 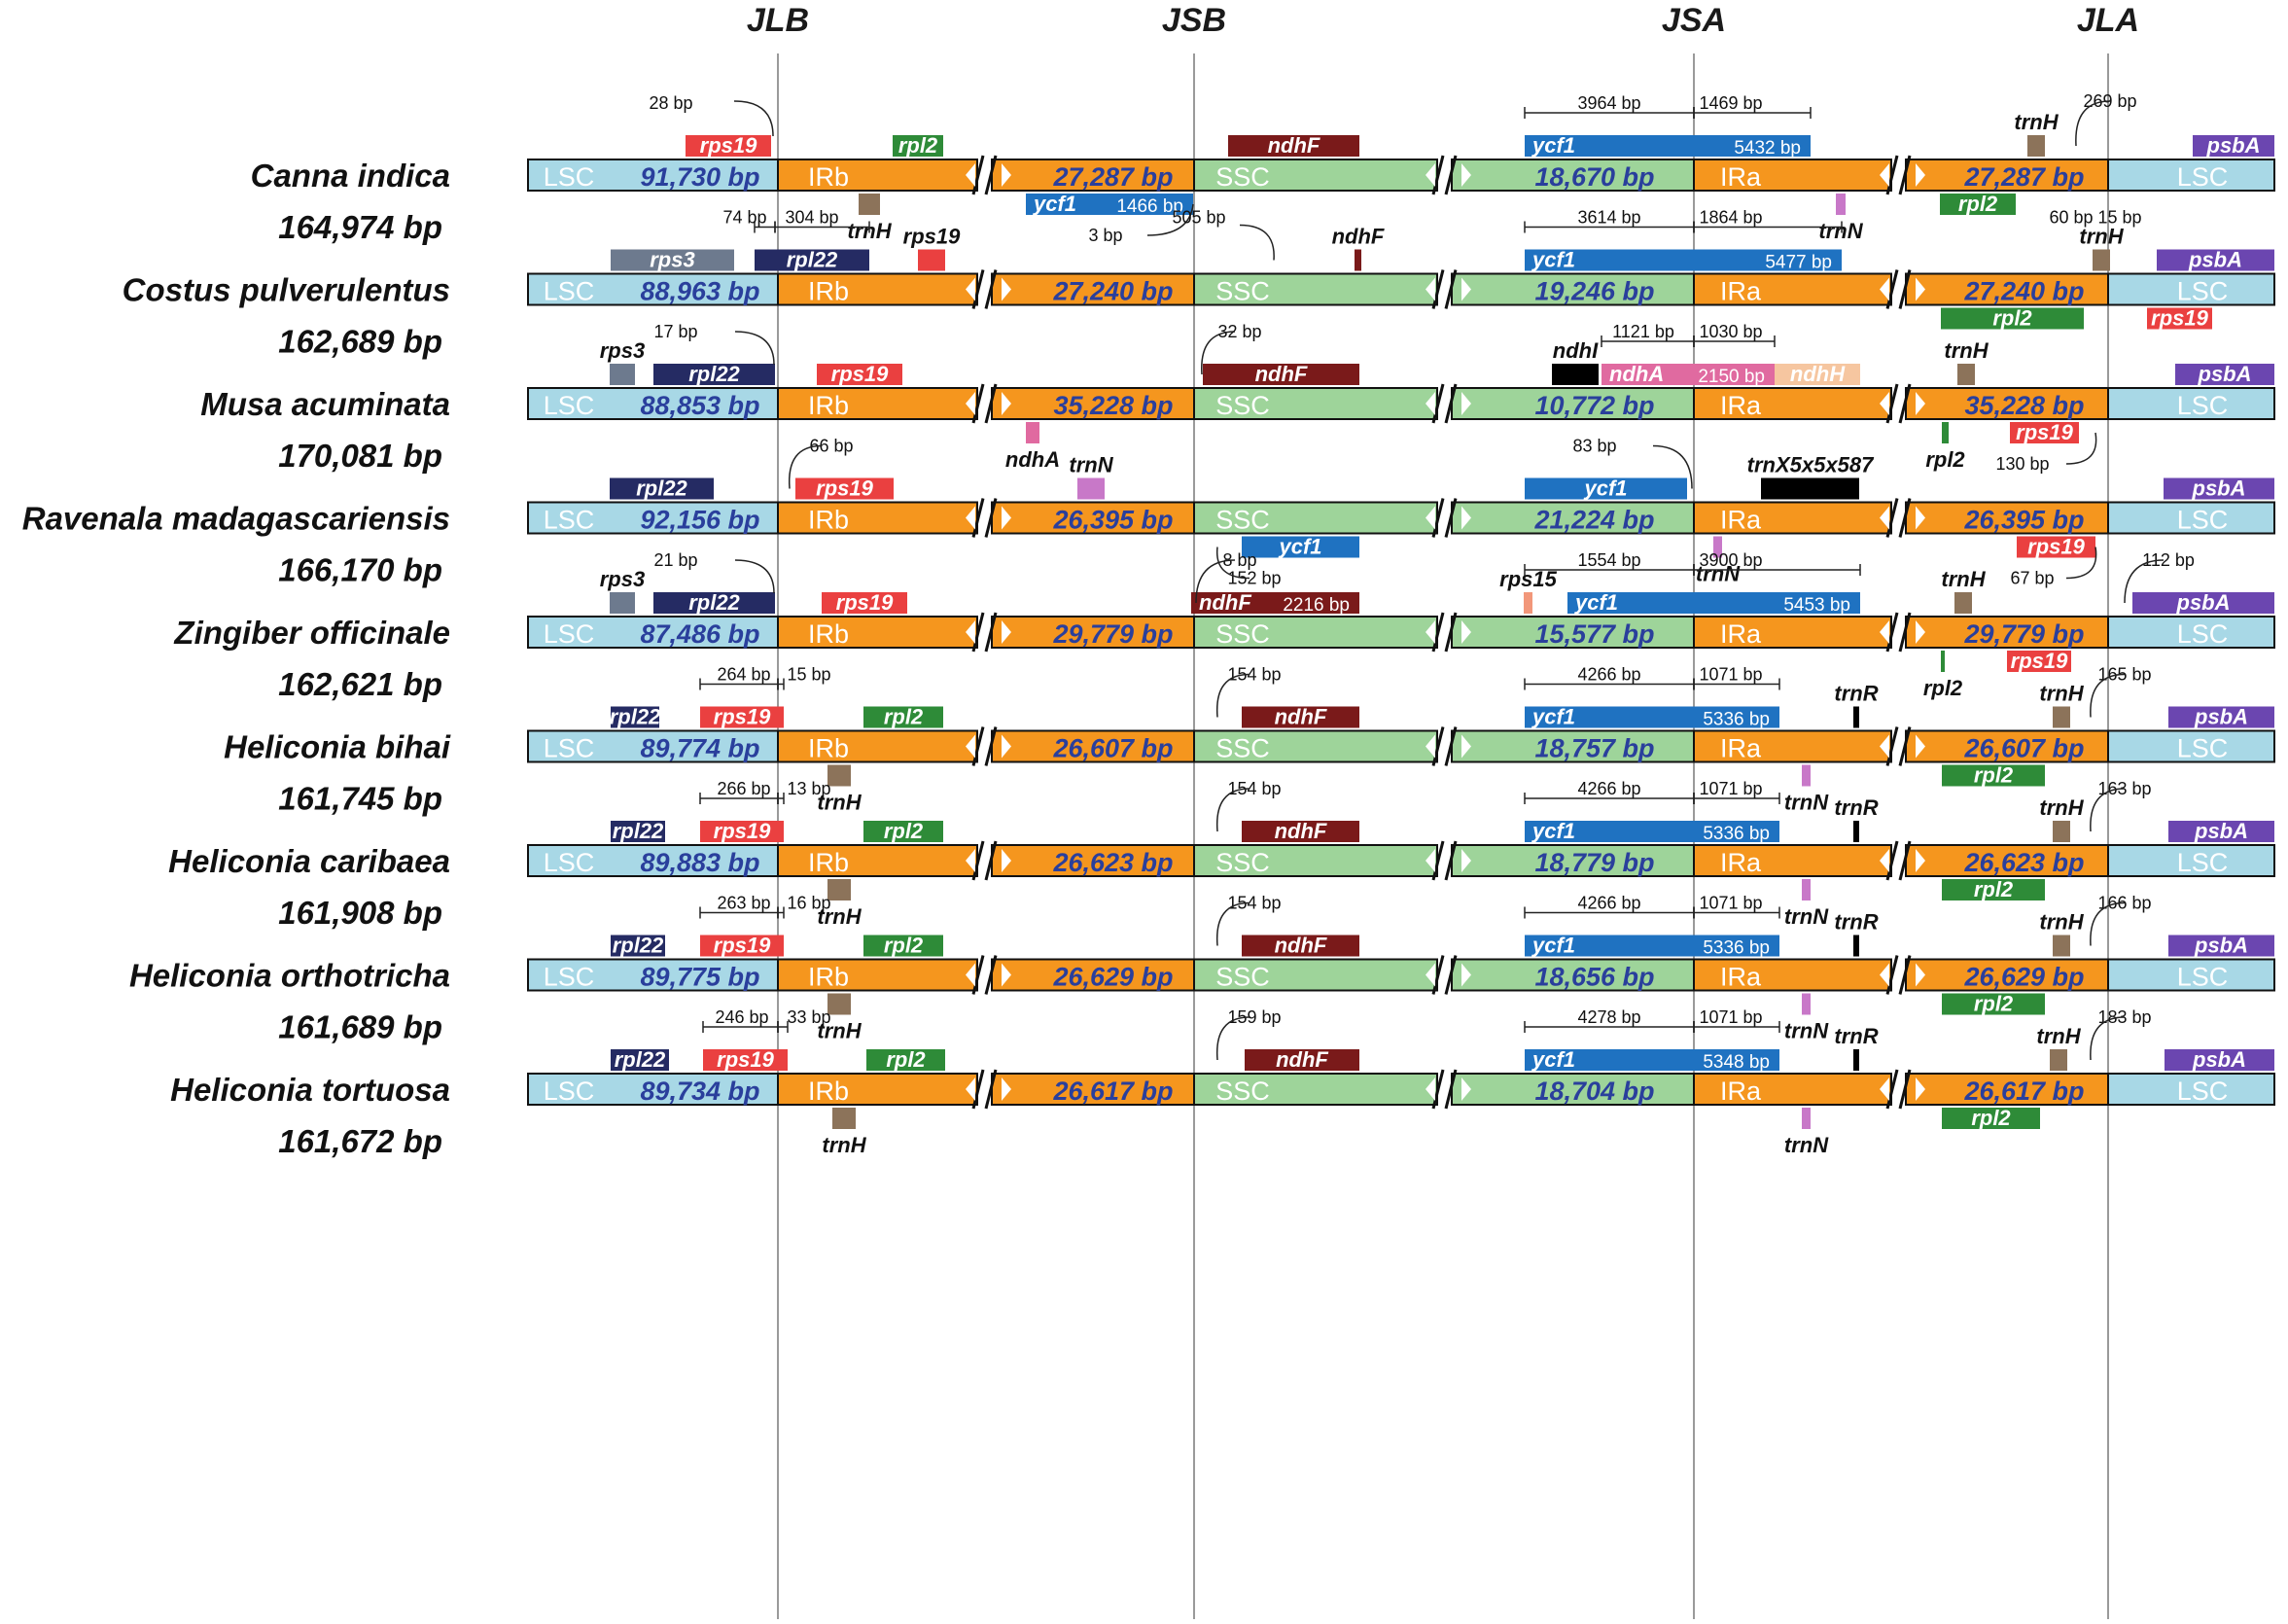 What do you see at coordinates (2023, 634) in the screenshot?
I see `ira-size: 29,779 bp` at bounding box center [2023, 634].